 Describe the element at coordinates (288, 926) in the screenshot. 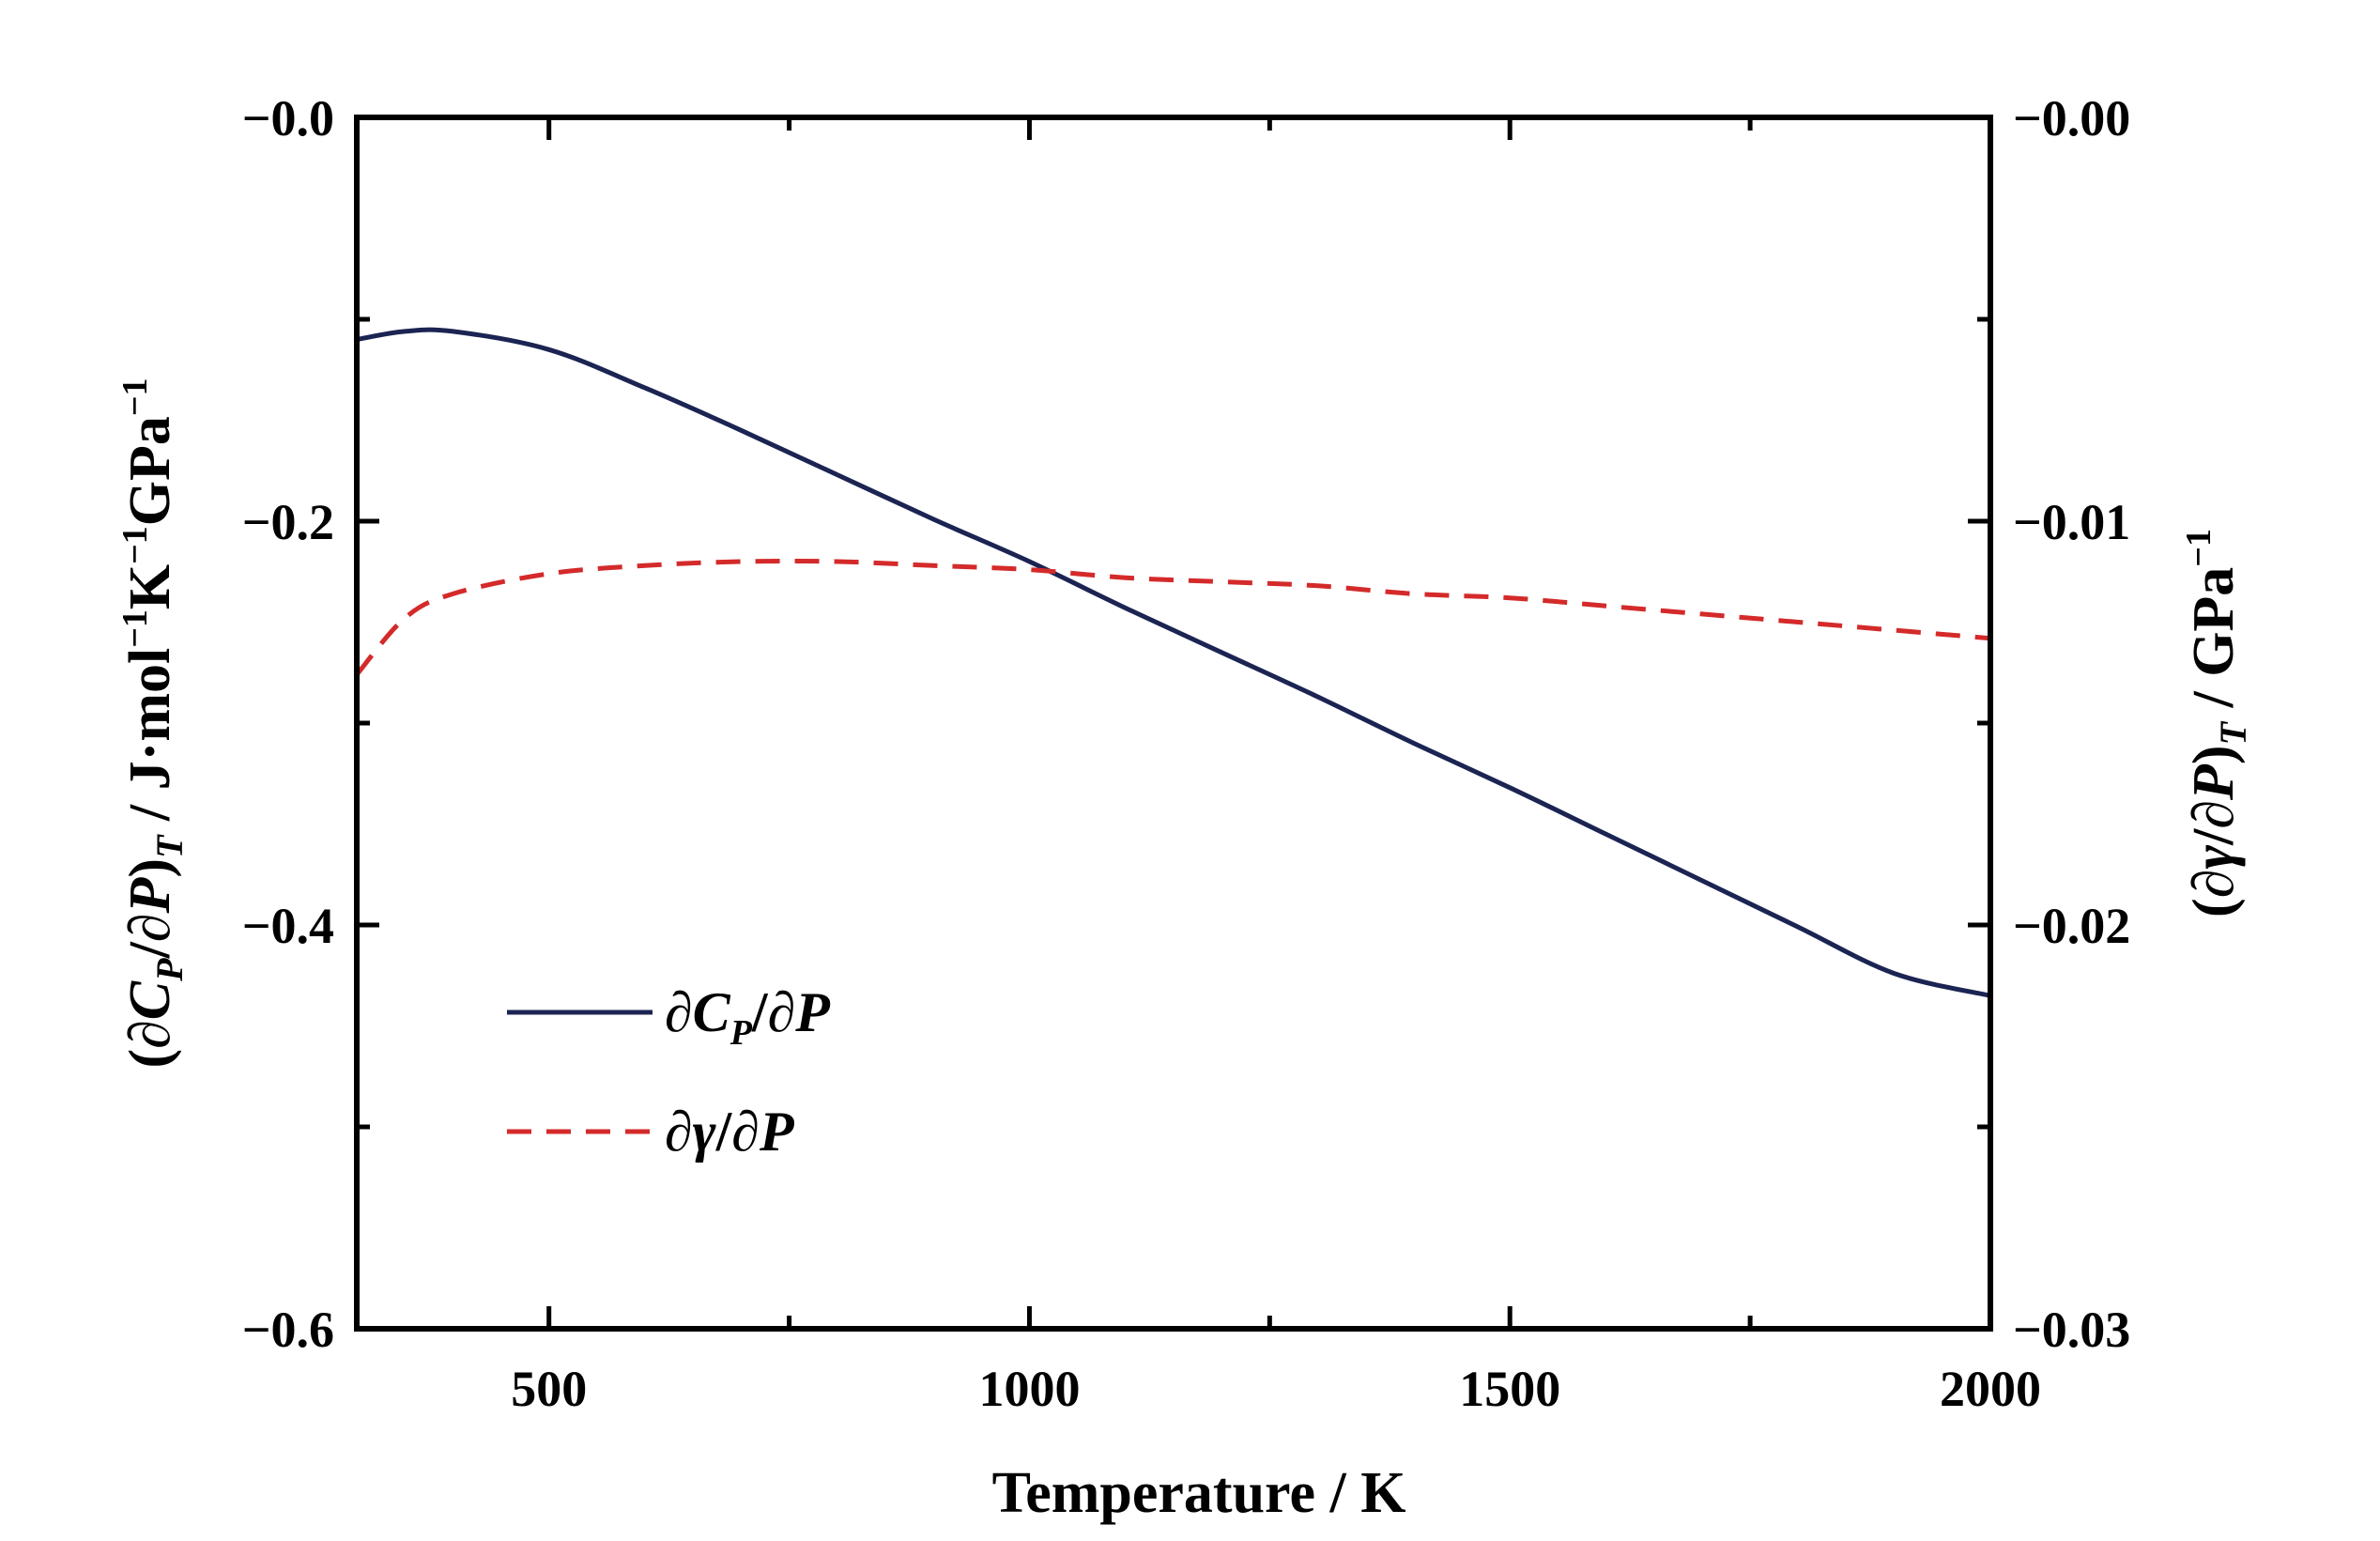

I see `left-y-tick-label: −0.4` at that location.